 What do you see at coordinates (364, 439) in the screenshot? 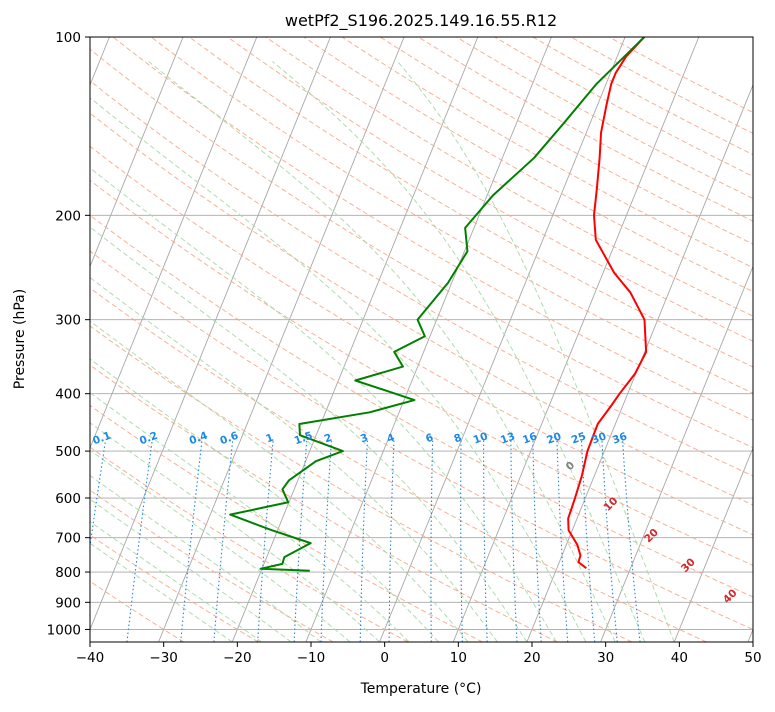
I see `mixing-ratio-label: 3` at bounding box center [364, 439].